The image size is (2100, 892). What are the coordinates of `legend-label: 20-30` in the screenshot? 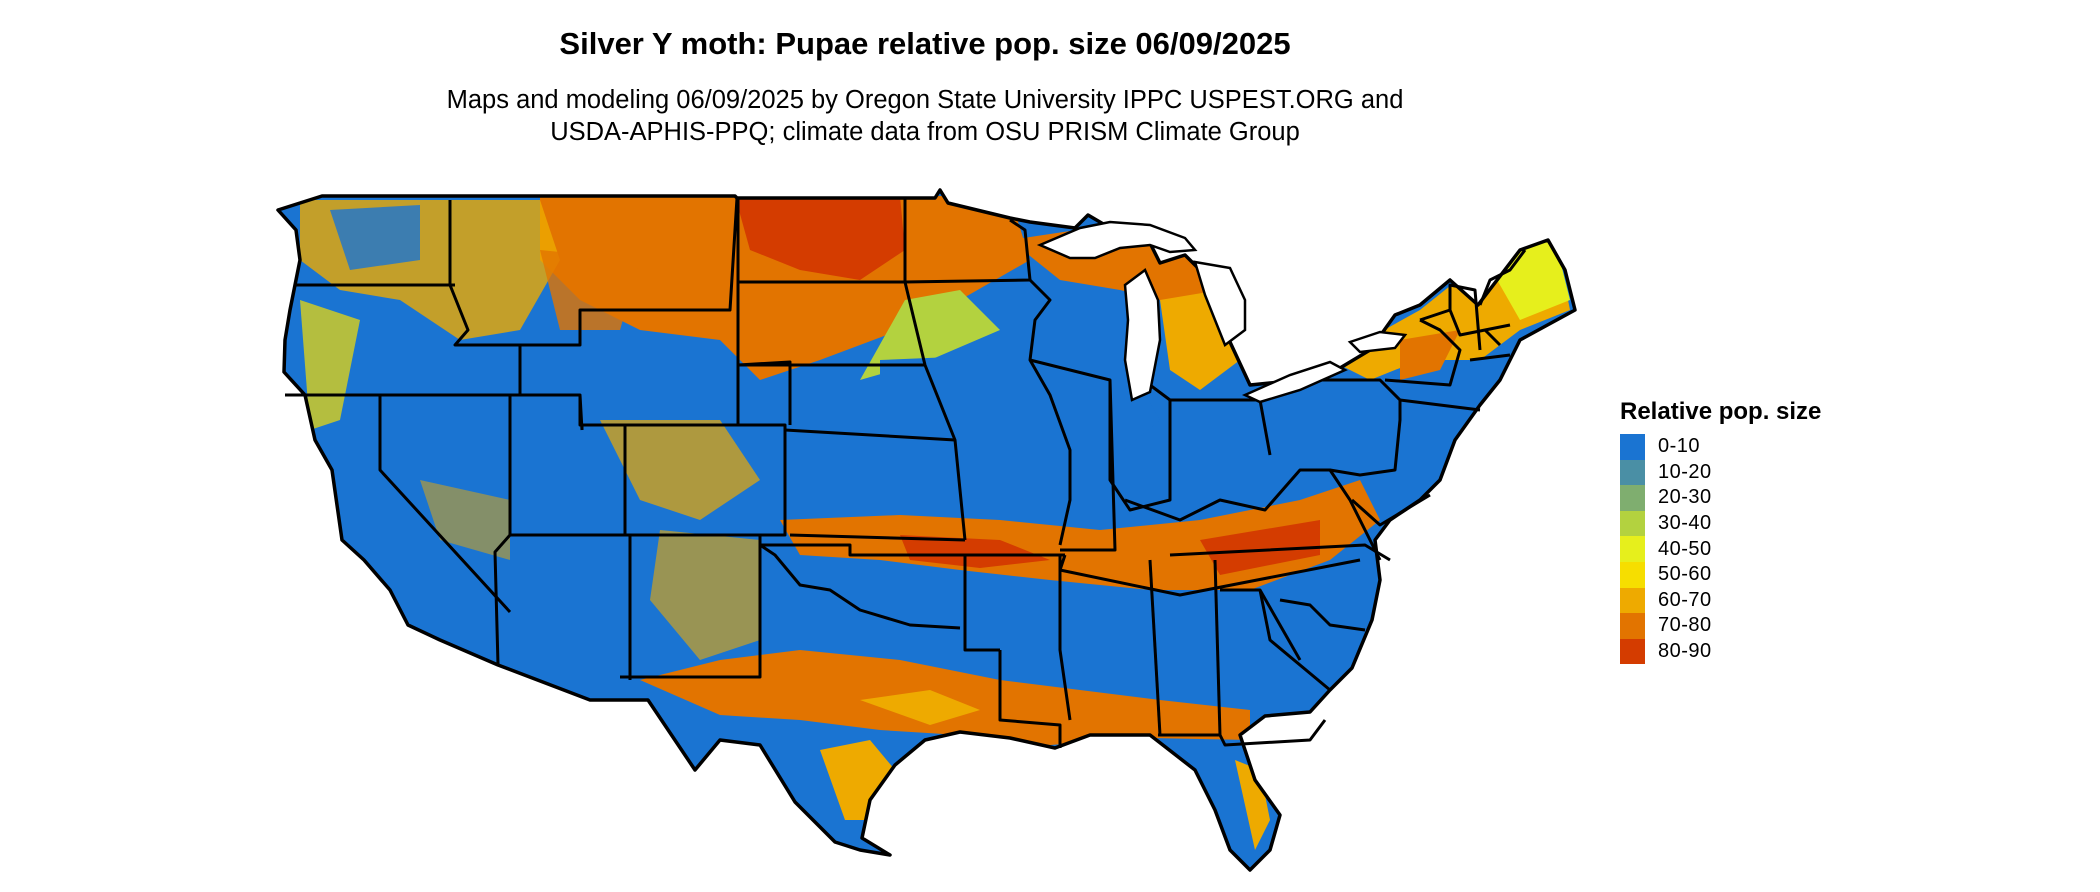 It's located at (1685, 497).